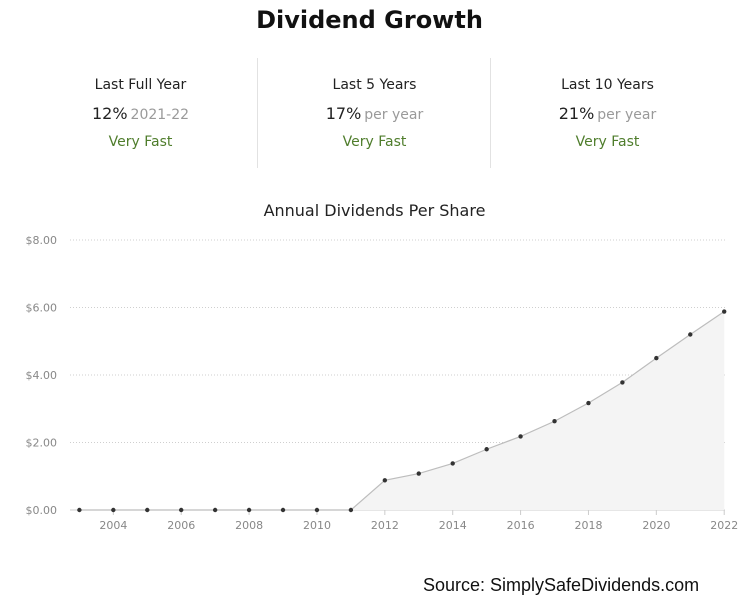 The height and width of the screenshot is (611, 739). Describe the element at coordinates (521, 525) in the screenshot. I see `x-tick-label: 2016` at that location.